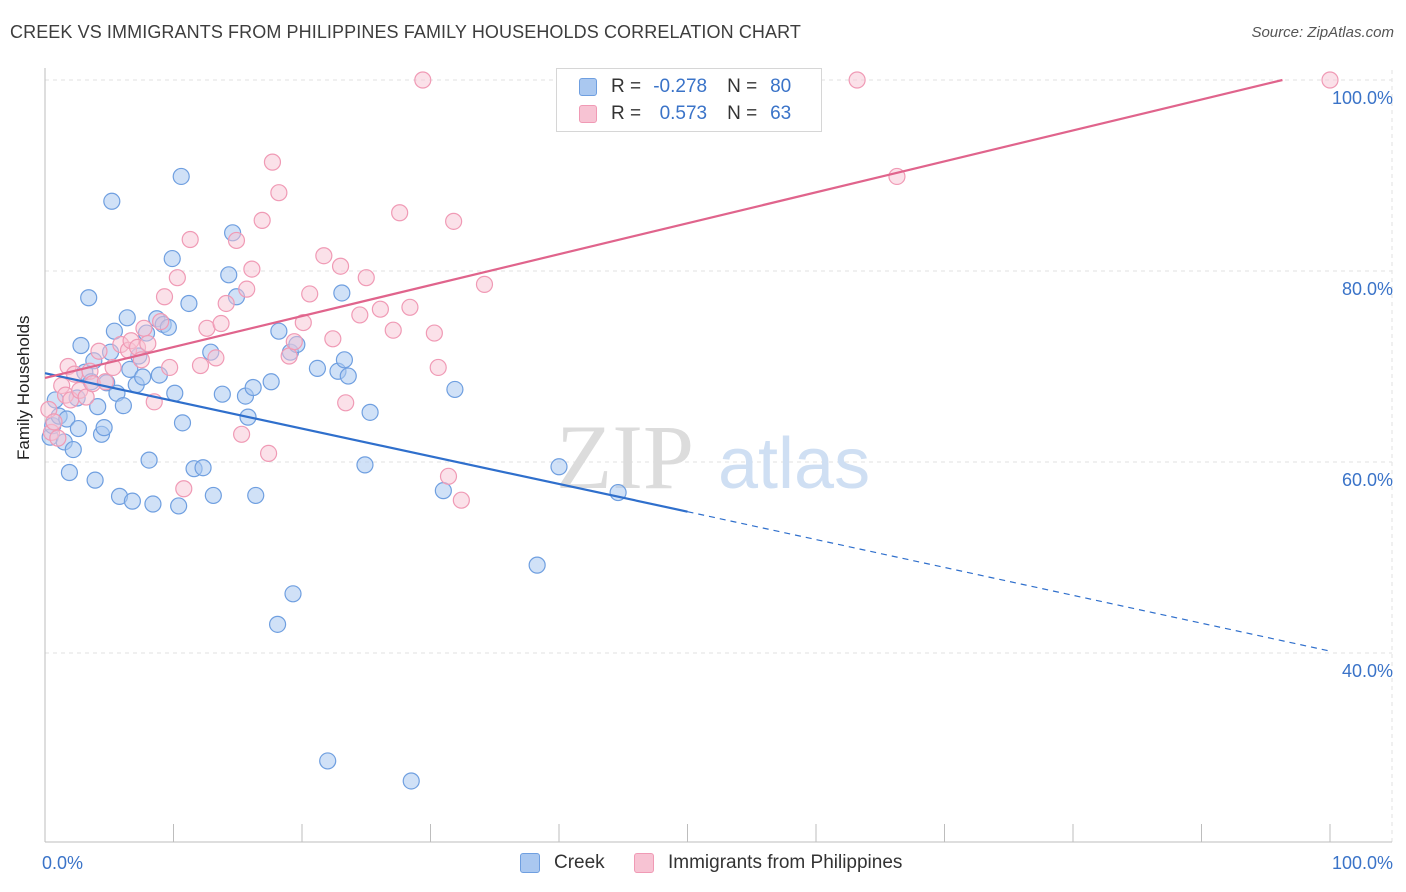 This screenshot has height=892, width=1406. Describe the element at coordinates (1367, 480) in the screenshot. I see `y-tick-label: 60.0%` at that location.